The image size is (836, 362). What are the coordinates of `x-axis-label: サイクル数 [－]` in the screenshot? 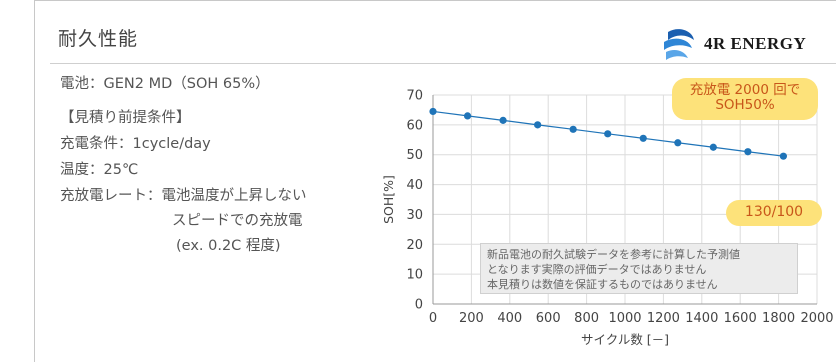 It's located at (625, 339).